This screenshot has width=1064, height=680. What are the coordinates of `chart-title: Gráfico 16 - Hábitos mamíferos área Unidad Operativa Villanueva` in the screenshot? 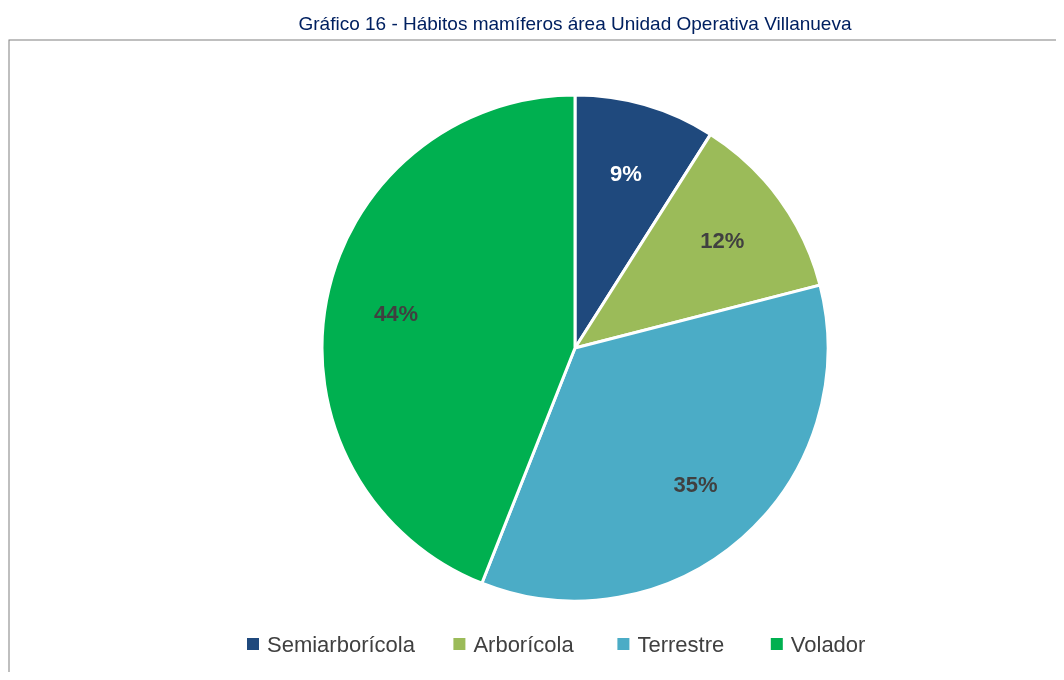 It's located at (575, 23).